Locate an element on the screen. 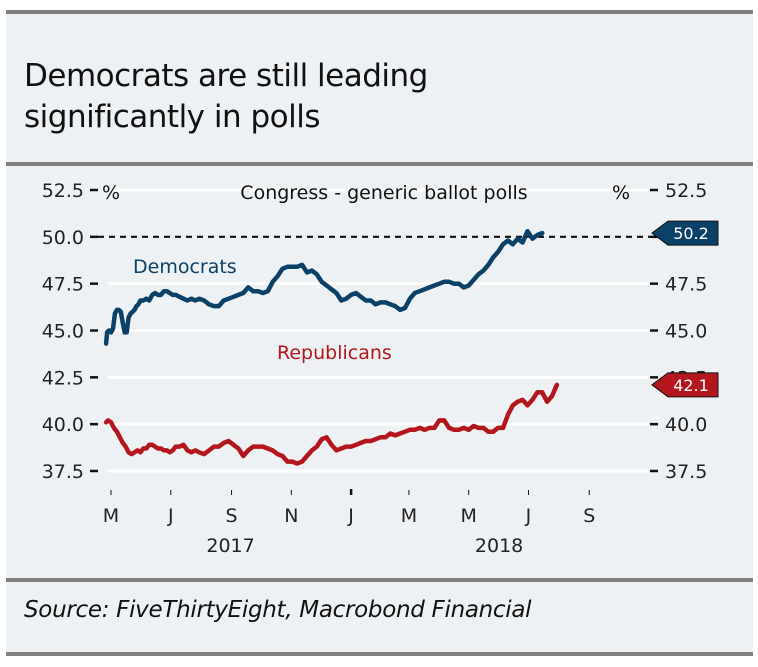 The image size is (758, 667). x-year-label: 2017 is located at coordinates (230, 546).